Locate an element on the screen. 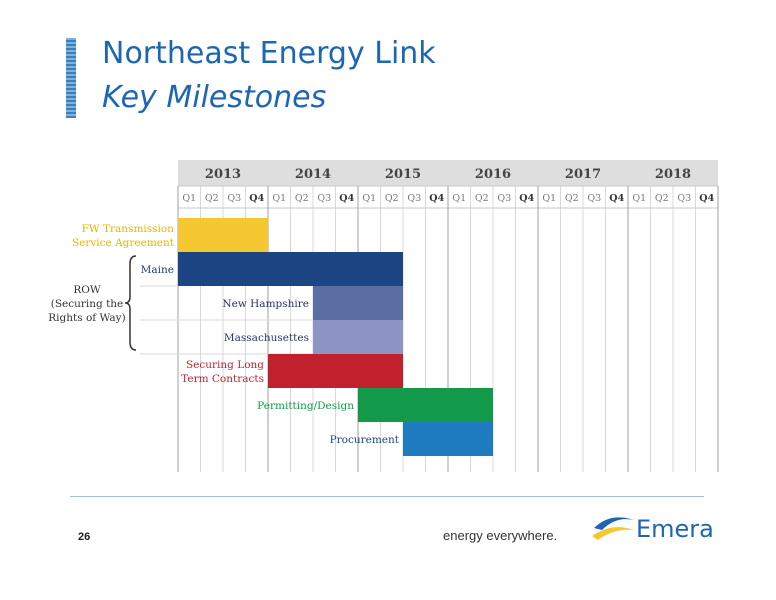 Image resolution: width=776 pixels, height=600 pixels. footer-divider is located at coordinates (387, 496).